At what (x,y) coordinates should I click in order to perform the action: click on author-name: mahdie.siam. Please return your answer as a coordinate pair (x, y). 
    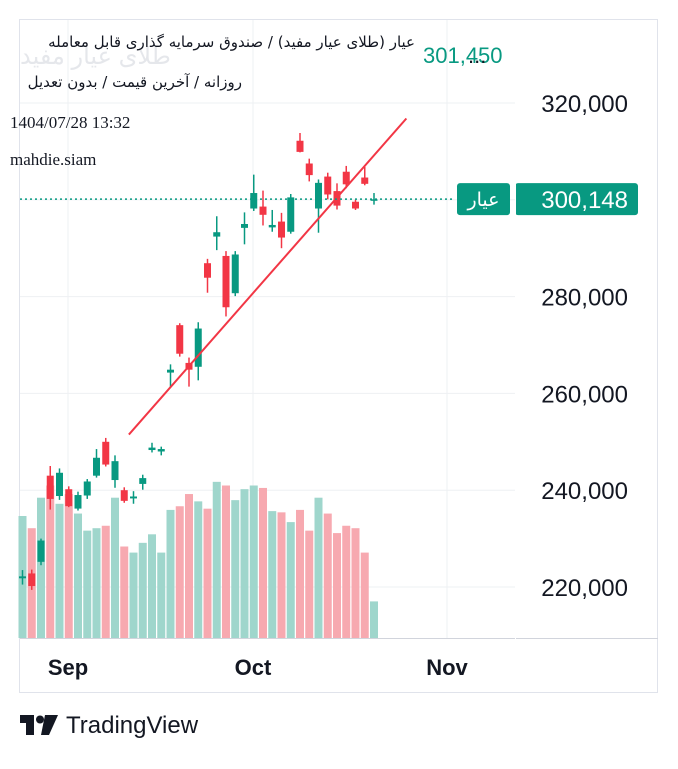
    Looking at the image, I should click on (53, 159).